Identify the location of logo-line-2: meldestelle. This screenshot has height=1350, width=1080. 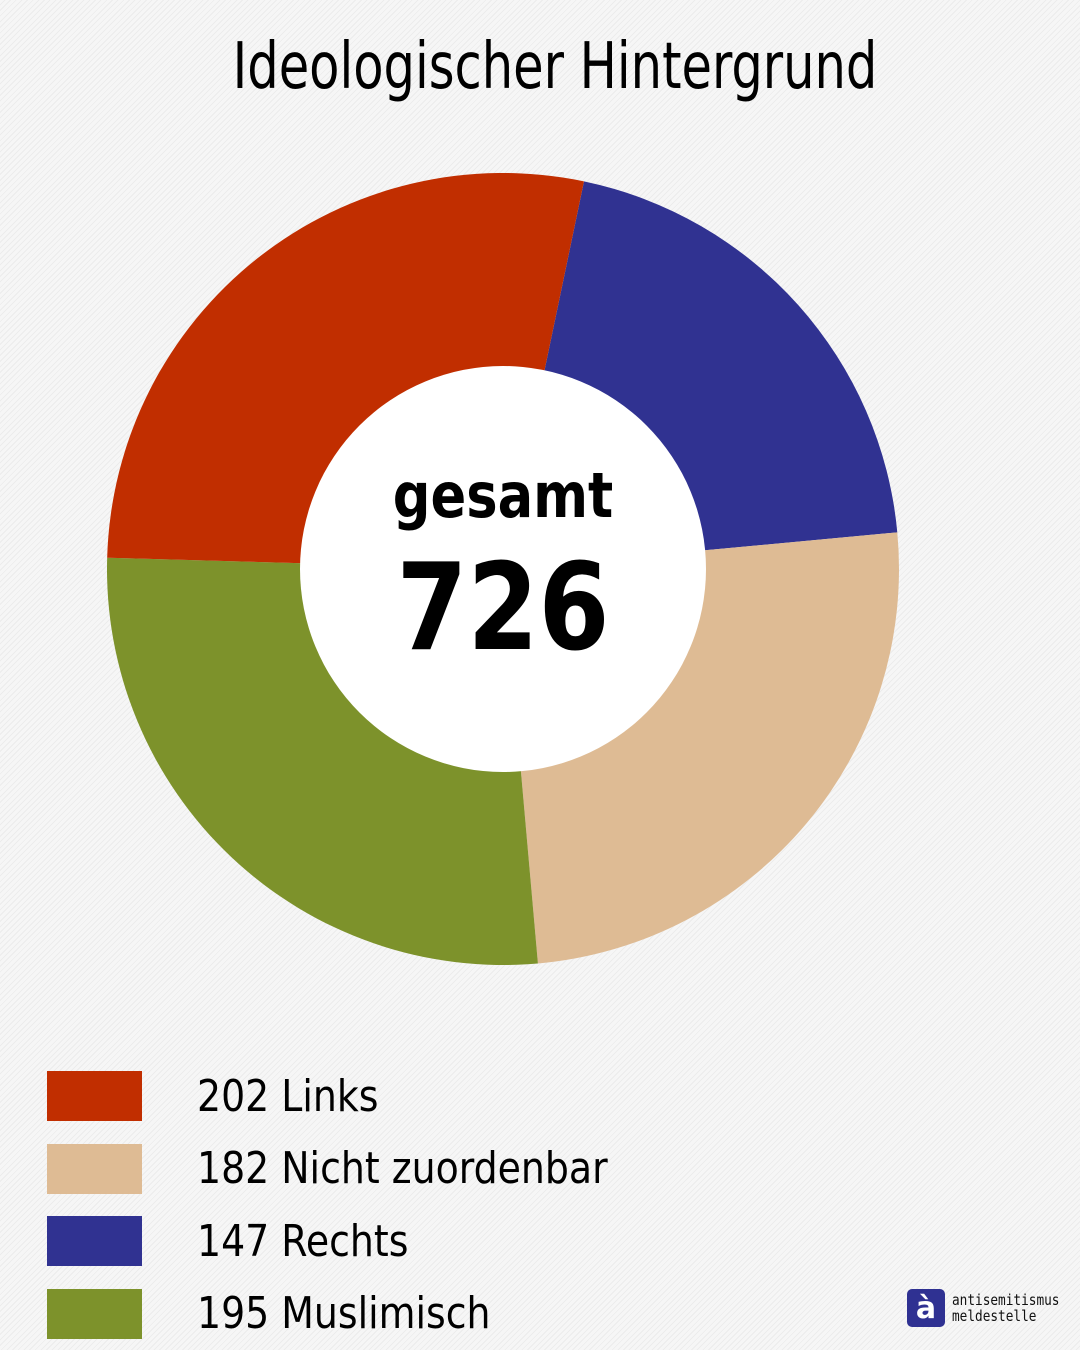
(994, 1316).